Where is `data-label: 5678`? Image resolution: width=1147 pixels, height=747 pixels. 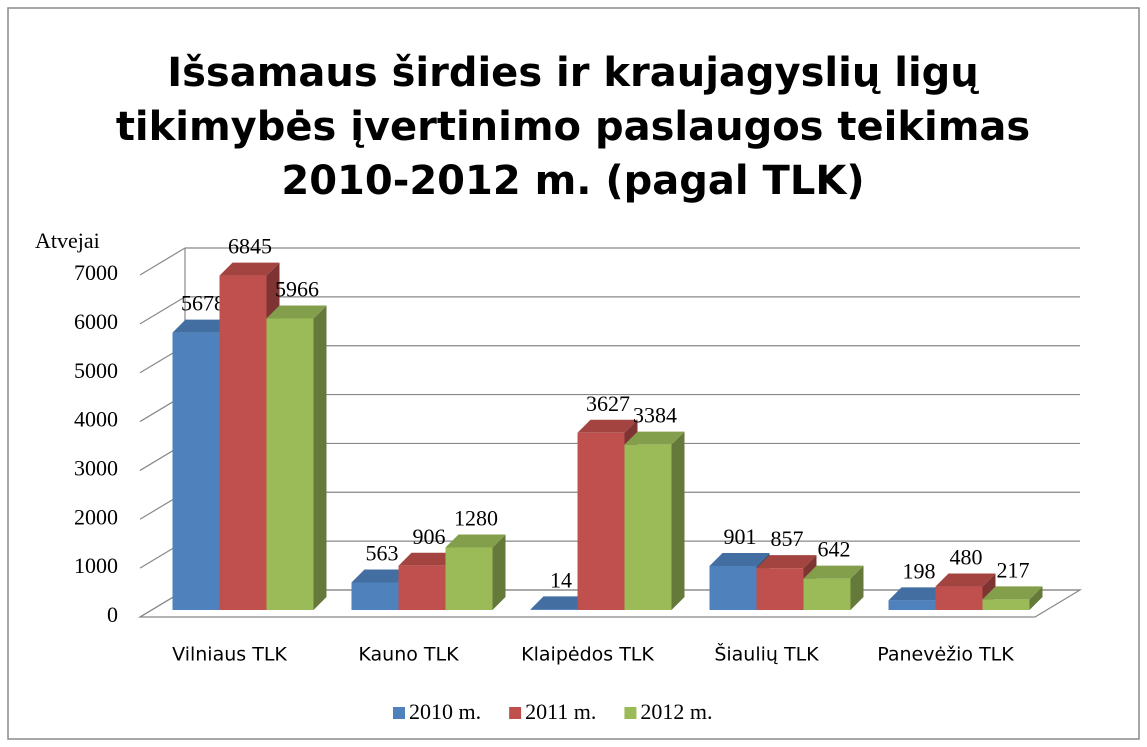
data-label: 5678 is located at coordinates (203, 303).